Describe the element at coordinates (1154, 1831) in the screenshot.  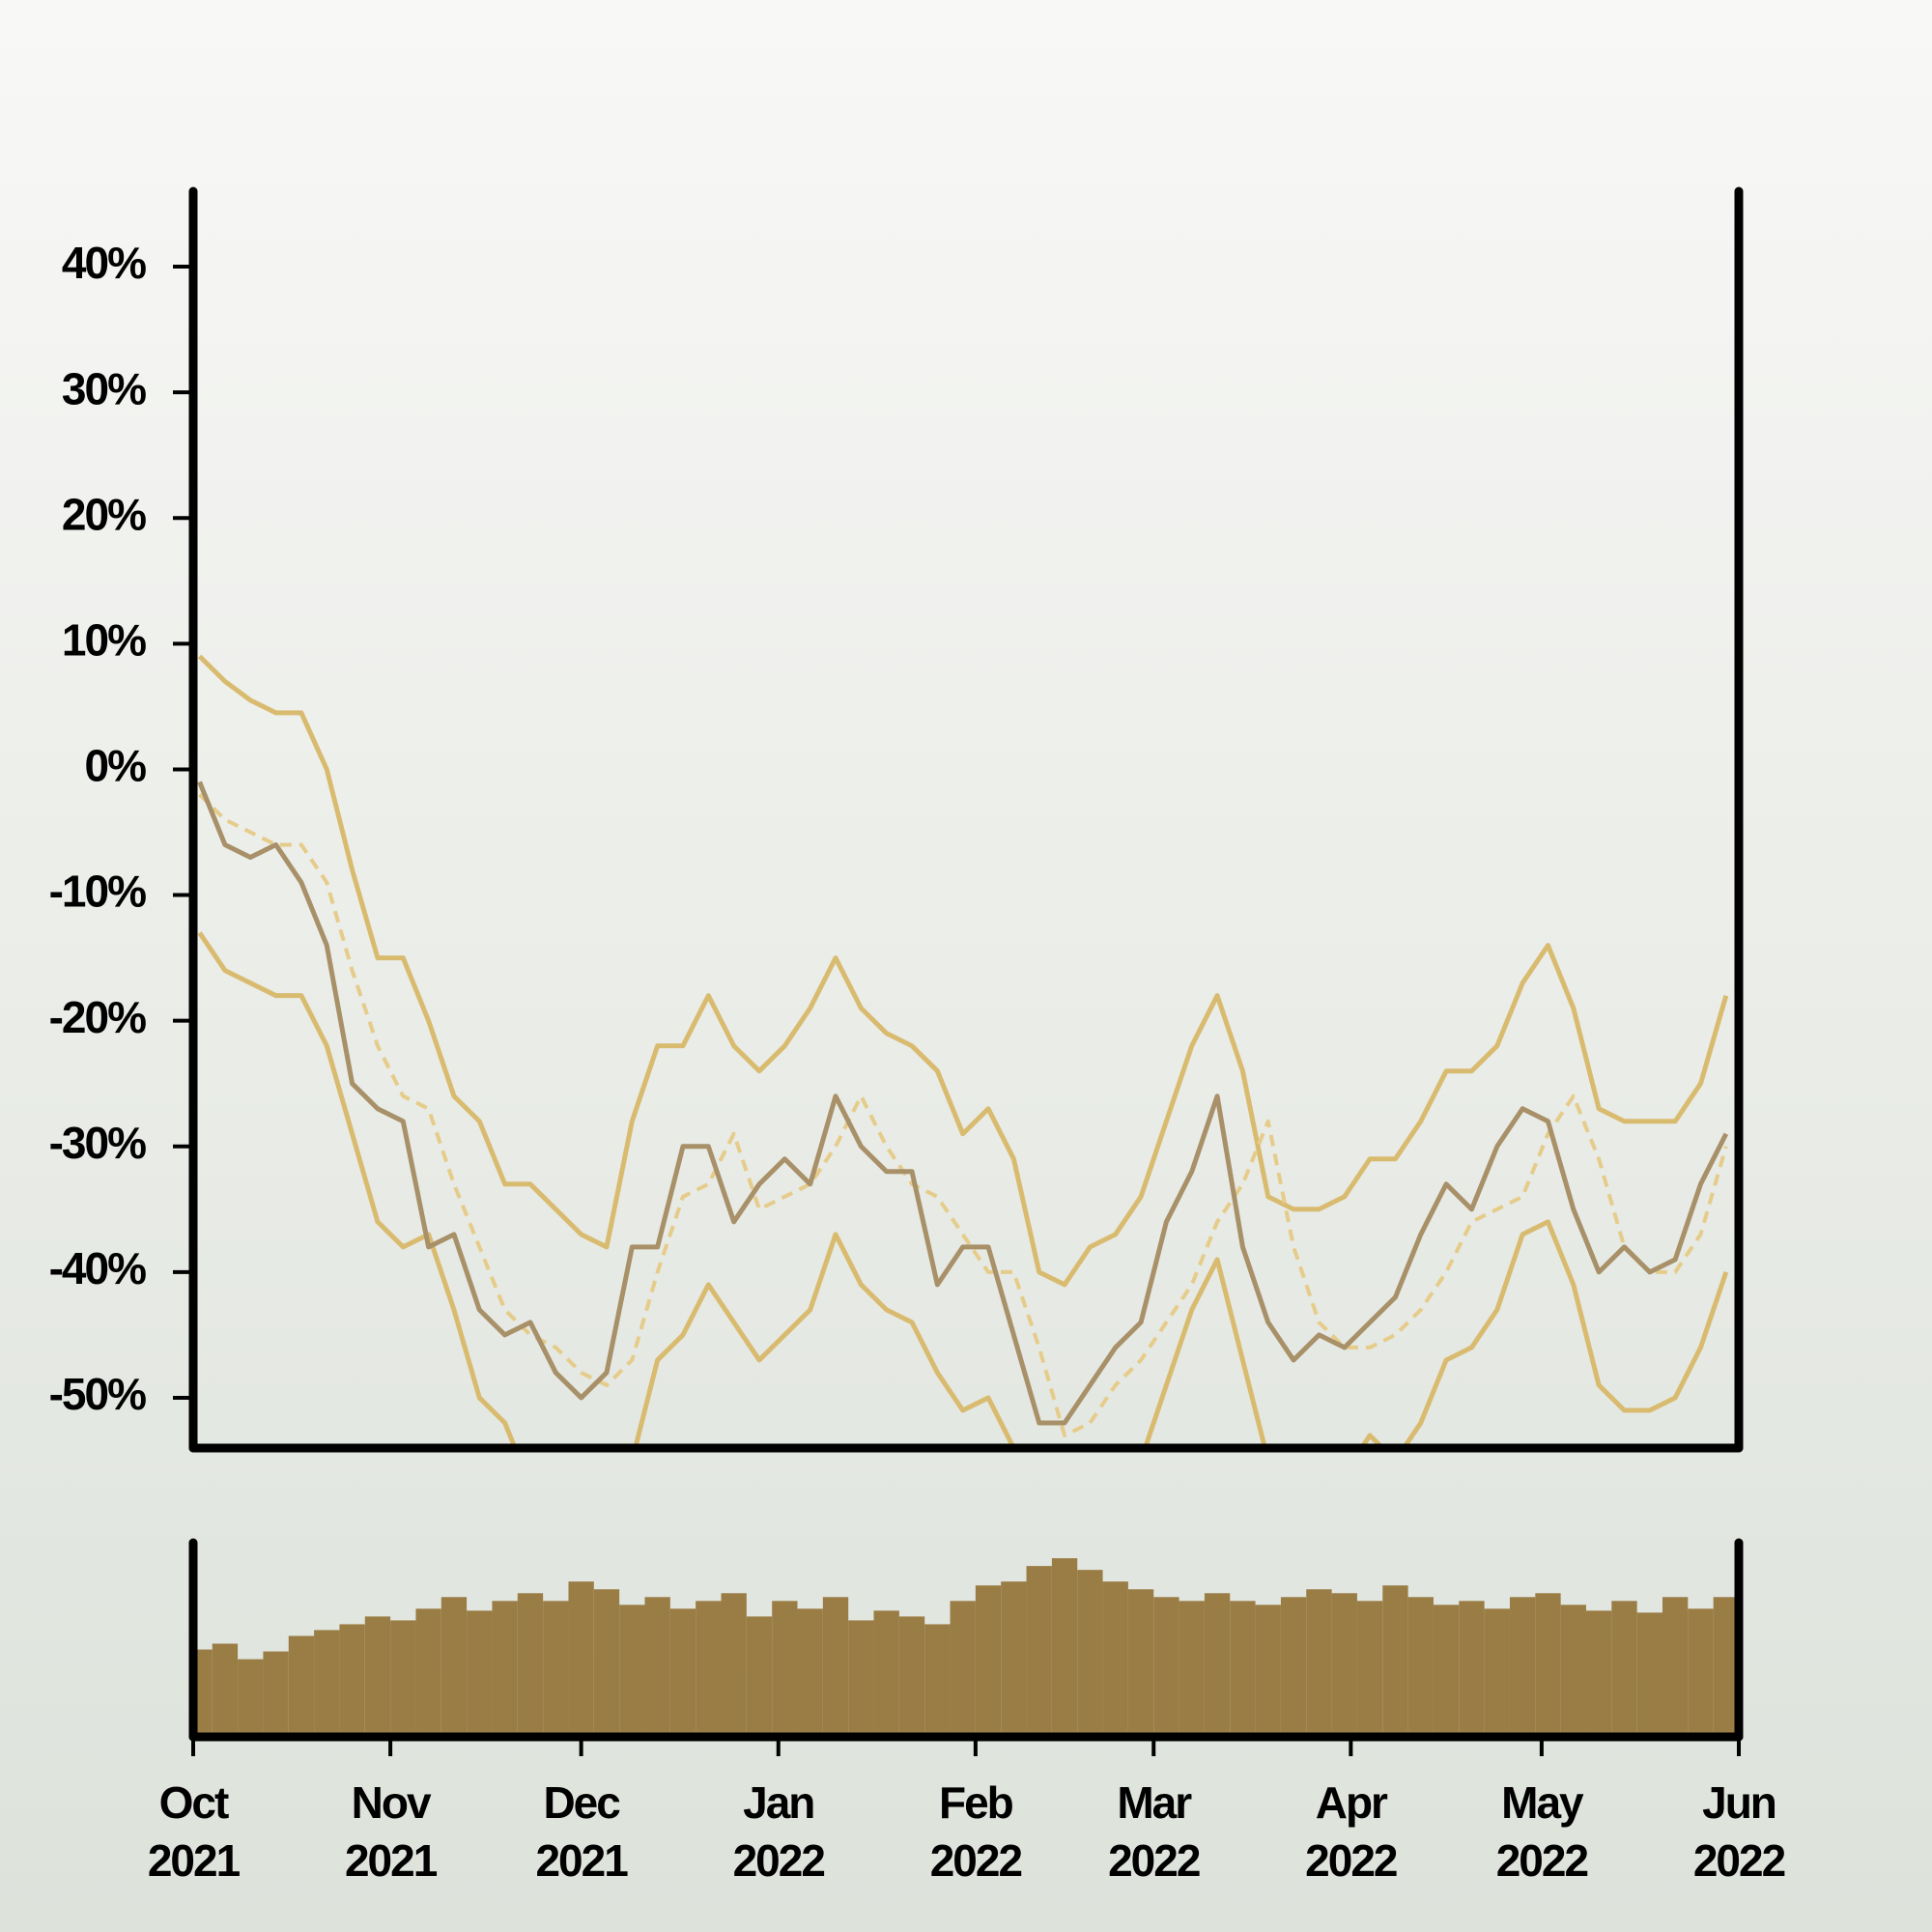
I see `x-tick-label: Mar 2022` at that location.